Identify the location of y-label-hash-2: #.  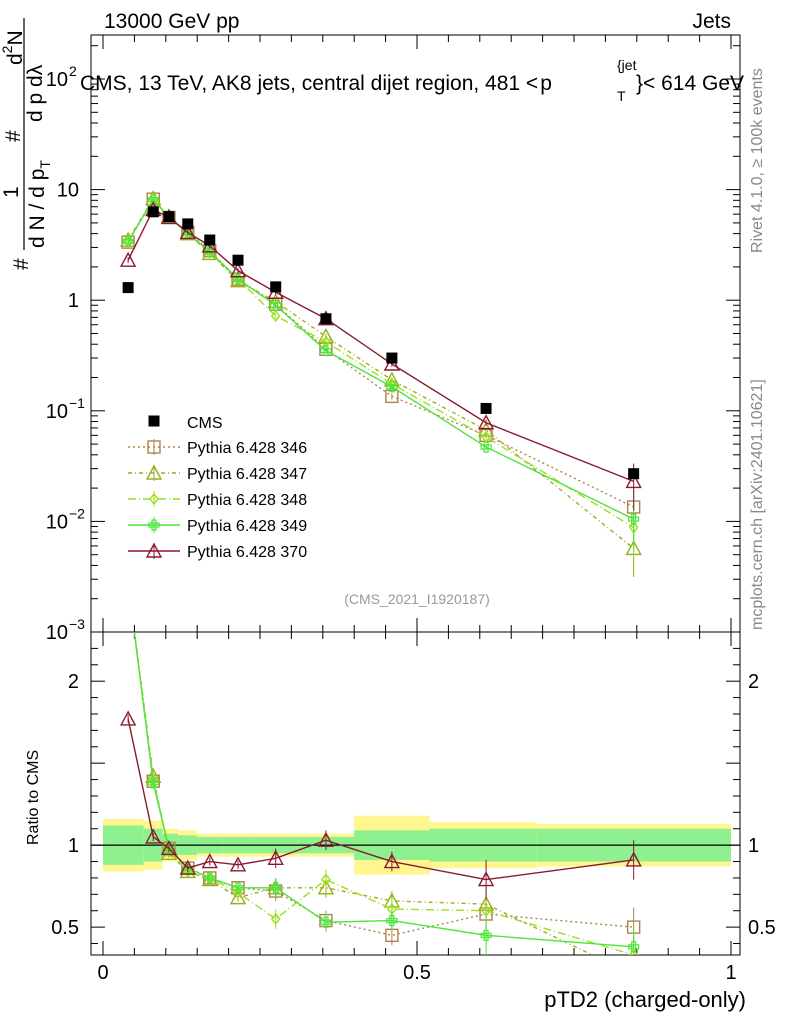
(13, 136).